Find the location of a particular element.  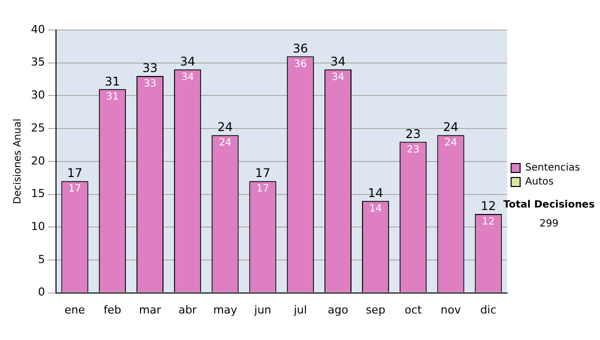

x-tick-label: jul is located at coordinates (299, 309).